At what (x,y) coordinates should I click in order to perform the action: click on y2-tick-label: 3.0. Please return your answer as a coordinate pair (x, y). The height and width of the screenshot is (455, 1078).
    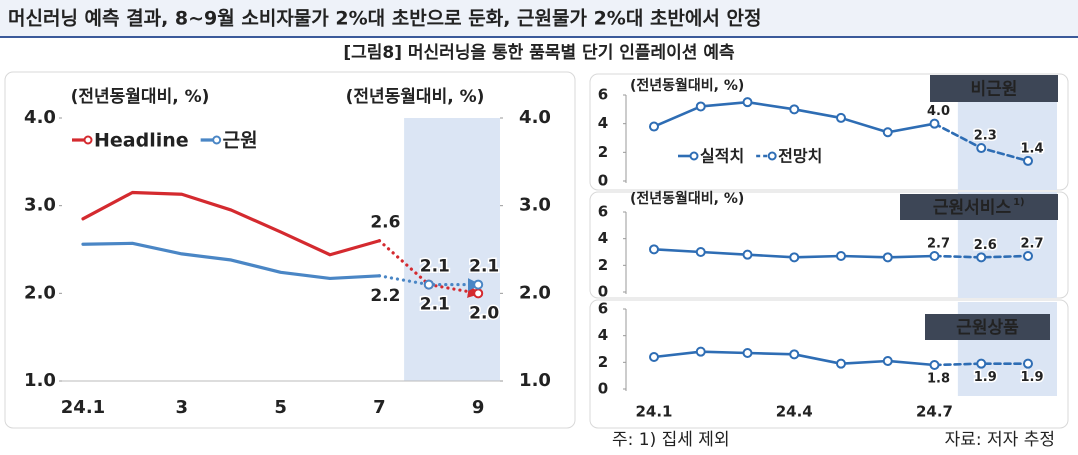
    Looking at the image, I should click on (535, 205).